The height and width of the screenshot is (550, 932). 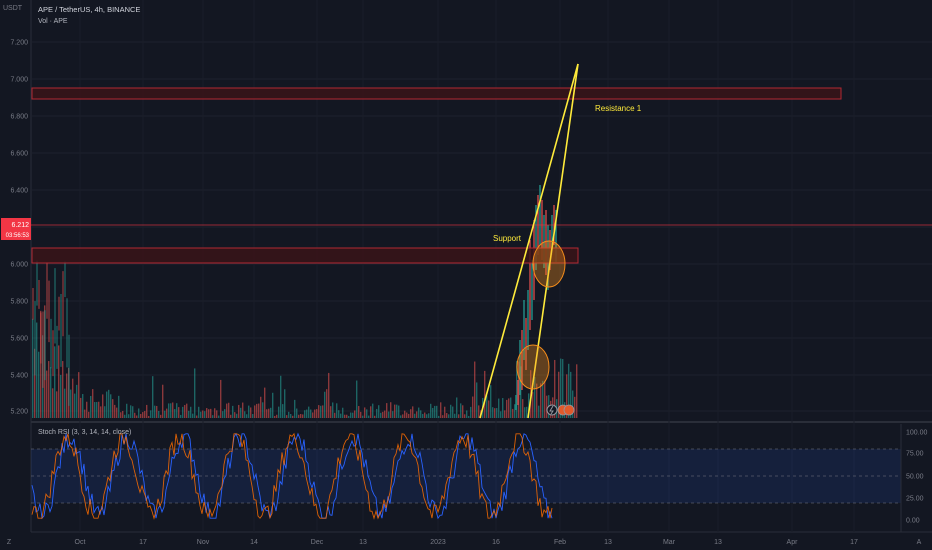 I want to click on lightning-glyph-icon, so click(x=551, y=410).